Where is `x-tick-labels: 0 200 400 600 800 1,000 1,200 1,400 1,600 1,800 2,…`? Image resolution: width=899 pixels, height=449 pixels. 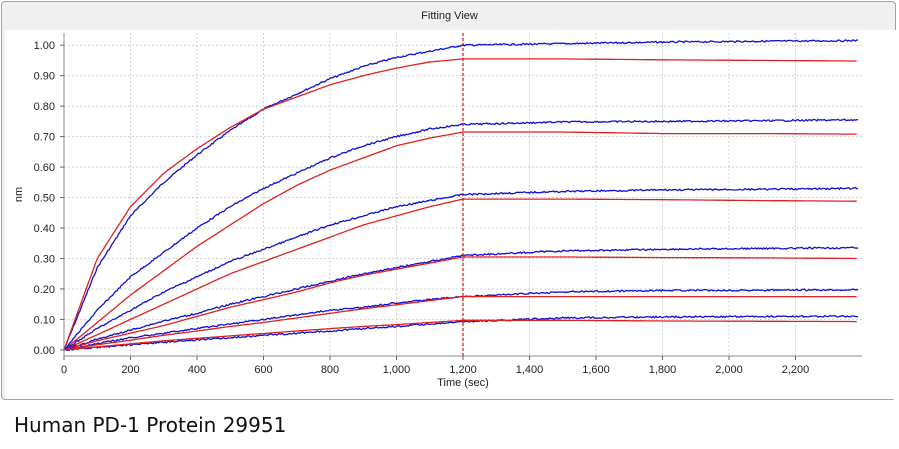
x-tick-labels: 0 200 400 600 800 1,000 1,200 1,400 1,600 1,800 2,… is located at coordinates (435, 366).